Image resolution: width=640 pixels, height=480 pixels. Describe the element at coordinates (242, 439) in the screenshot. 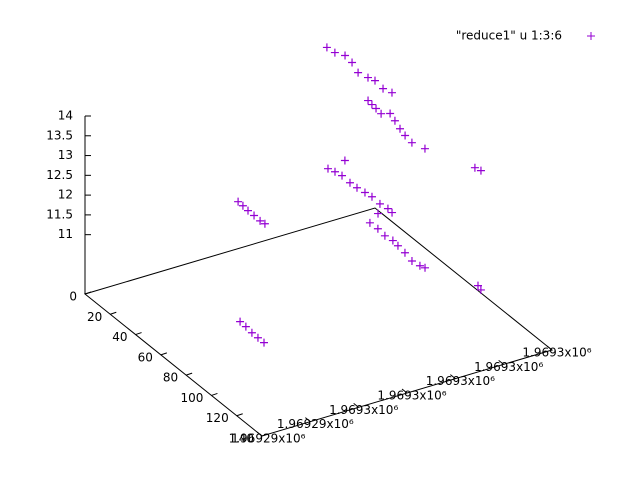

I see `x-tick-label: 140` at that location.